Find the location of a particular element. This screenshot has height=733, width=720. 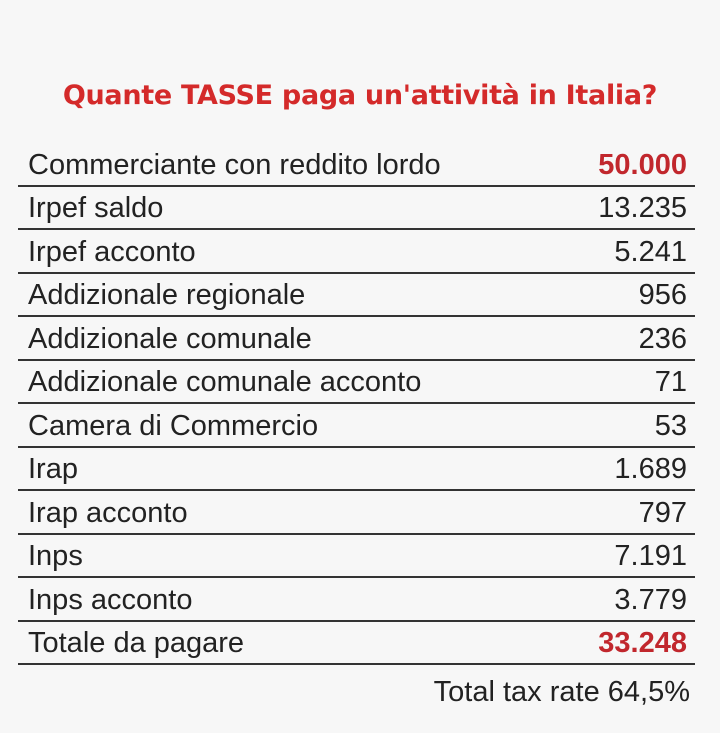

row-label: Irap is located at coordinates (53, 469).